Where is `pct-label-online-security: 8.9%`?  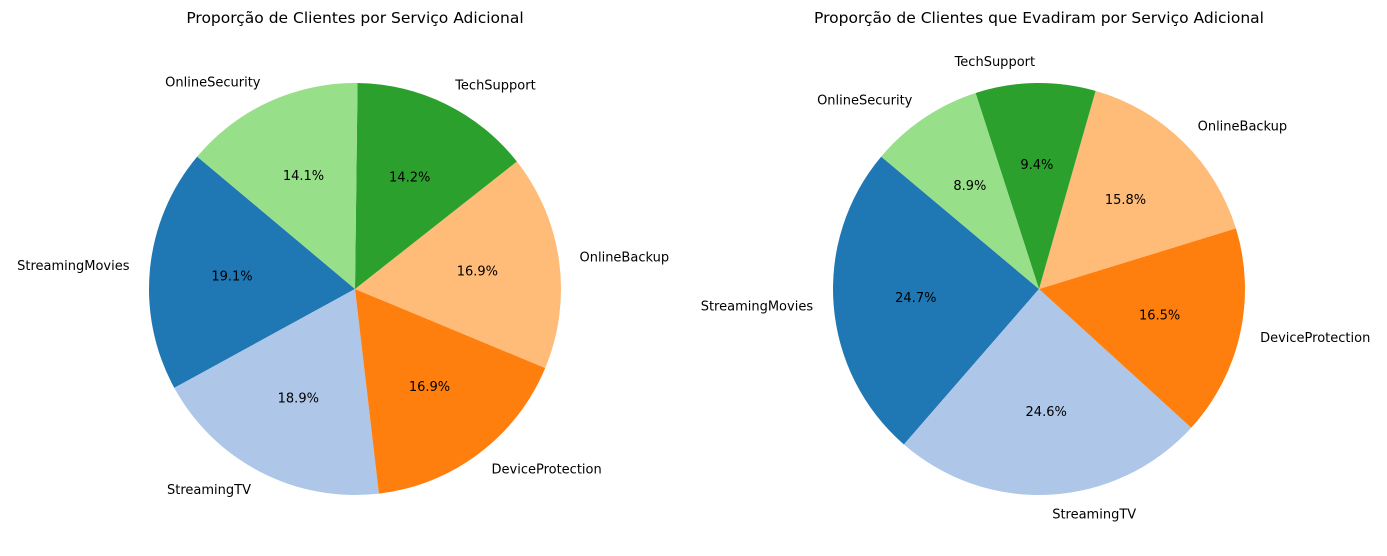 pct-label-online-security: 8.9% is located at coordinates (969, 186).